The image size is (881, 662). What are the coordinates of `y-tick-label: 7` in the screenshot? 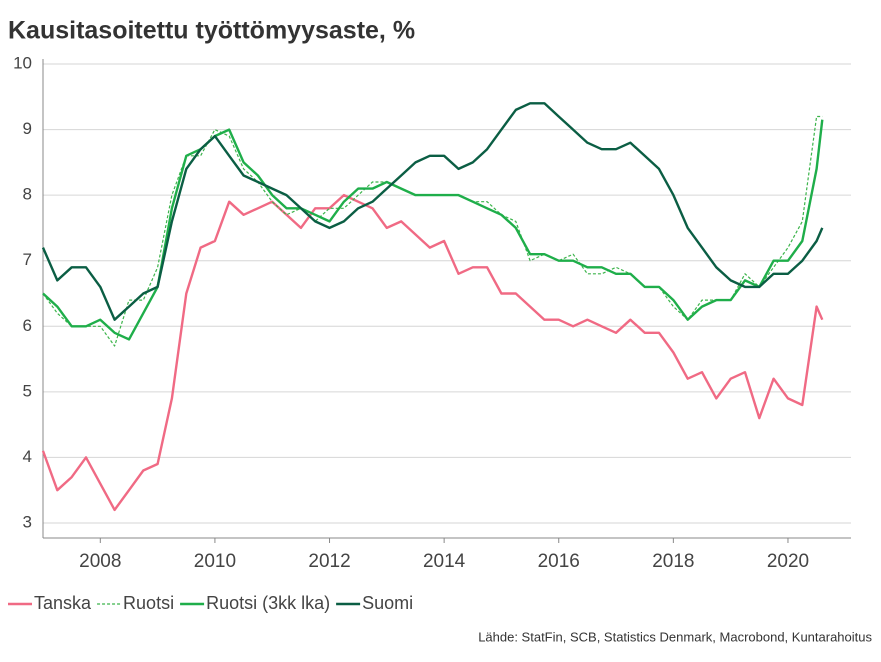 It's located at (27, 259).